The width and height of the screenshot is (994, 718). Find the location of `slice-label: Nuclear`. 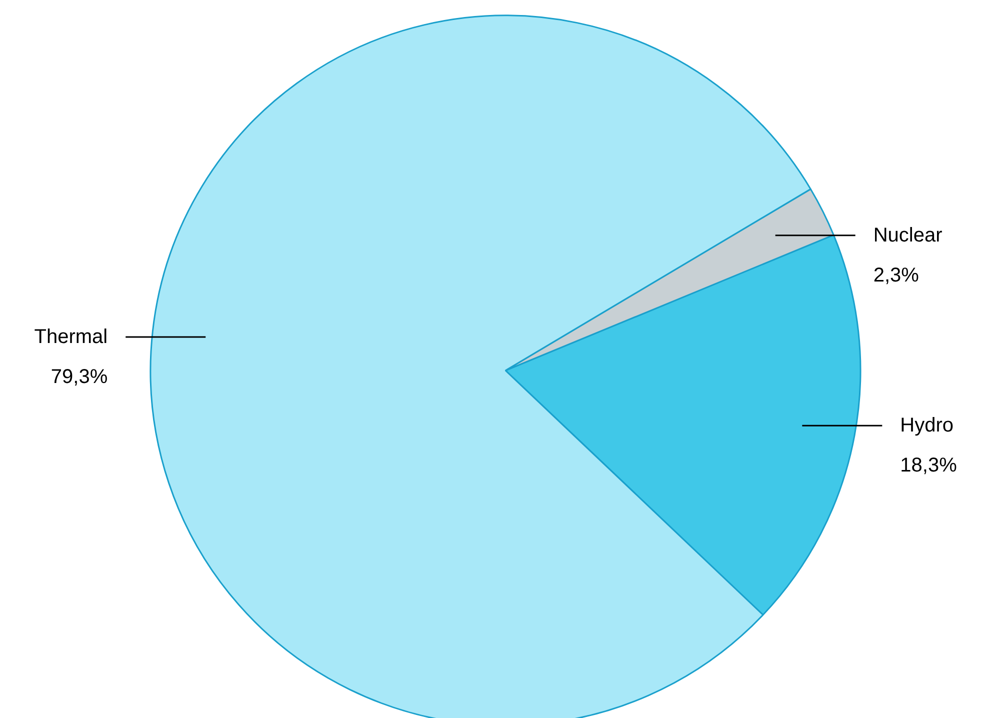

slice-label: Nuclear is located at coordinates (908, 235).